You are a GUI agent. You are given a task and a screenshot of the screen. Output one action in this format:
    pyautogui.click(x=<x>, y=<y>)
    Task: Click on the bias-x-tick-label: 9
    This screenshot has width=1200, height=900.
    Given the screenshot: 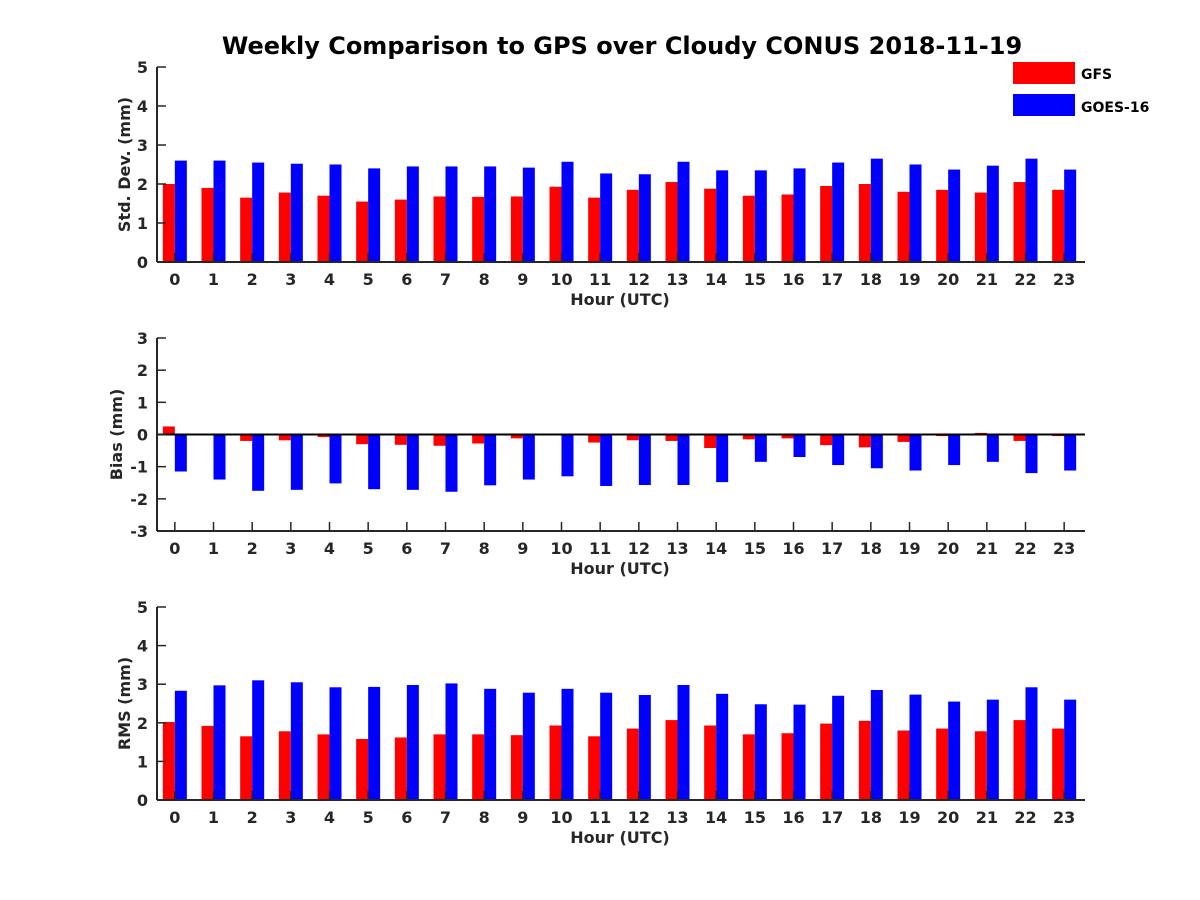 What is the action you would take?
    pyautogui.click(x=522, y=548)
    